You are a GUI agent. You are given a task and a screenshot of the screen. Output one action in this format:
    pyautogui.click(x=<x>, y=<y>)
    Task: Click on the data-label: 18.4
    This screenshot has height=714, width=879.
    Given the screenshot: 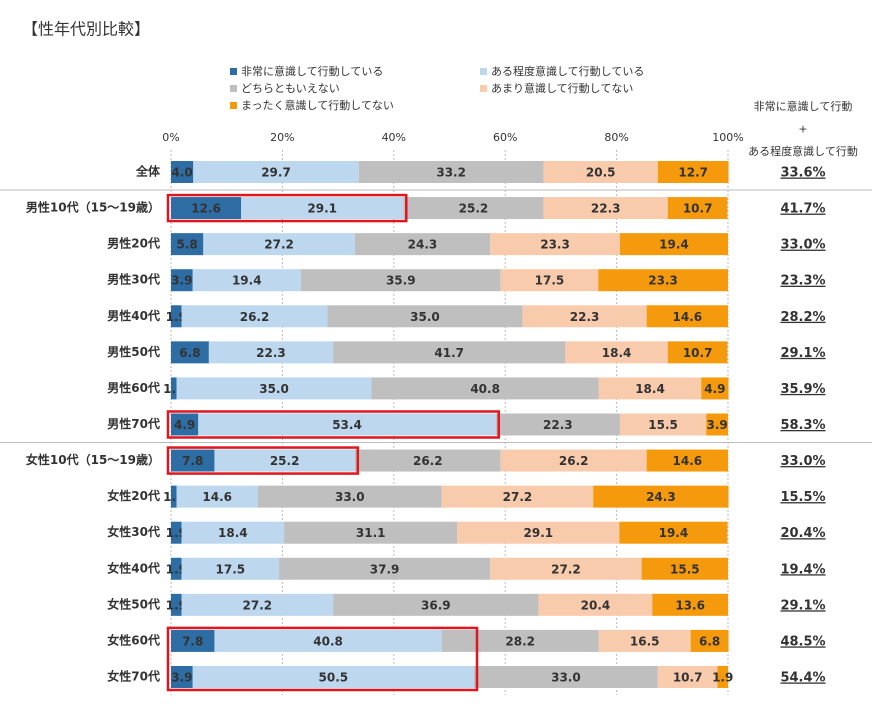 What is the action you would take?
    pyautogui.click(x=650, y=389)
    